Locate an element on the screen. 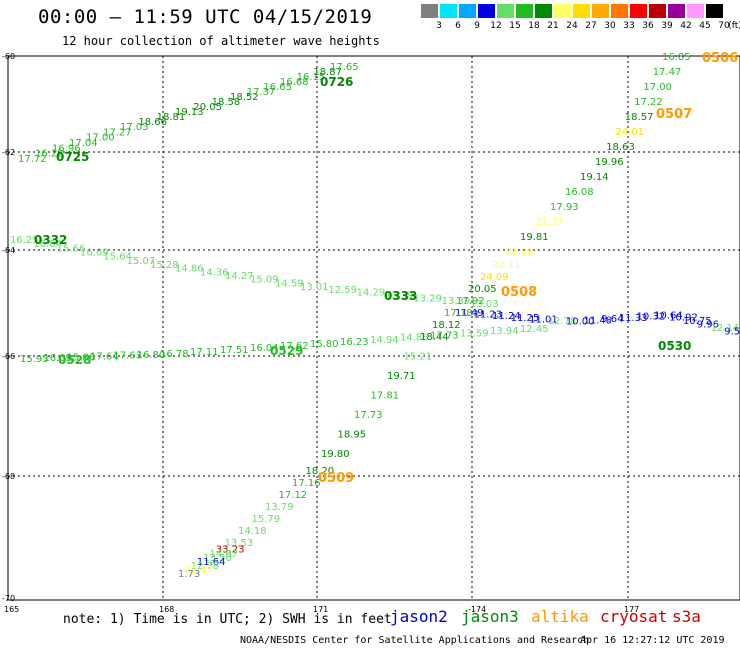 Image resolution: width=740 pixels, height=650 pixels. swh-value: 17.62 is located at coordinates (294, 346).